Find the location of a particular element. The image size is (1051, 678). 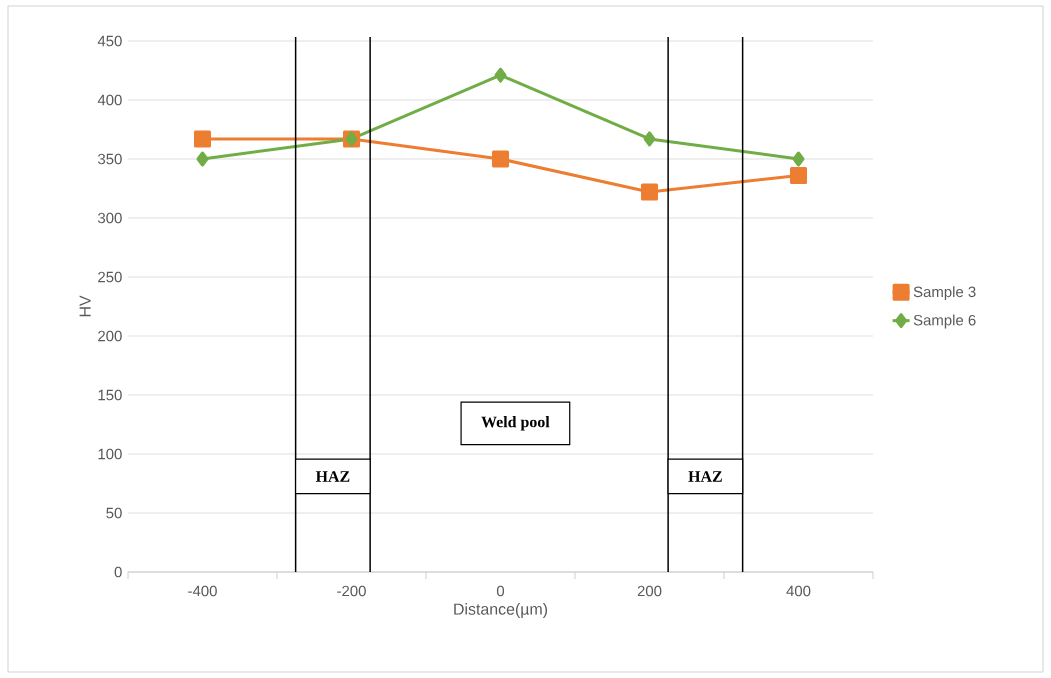

x-tick-label: 200 is located at coordinates (649, 591).